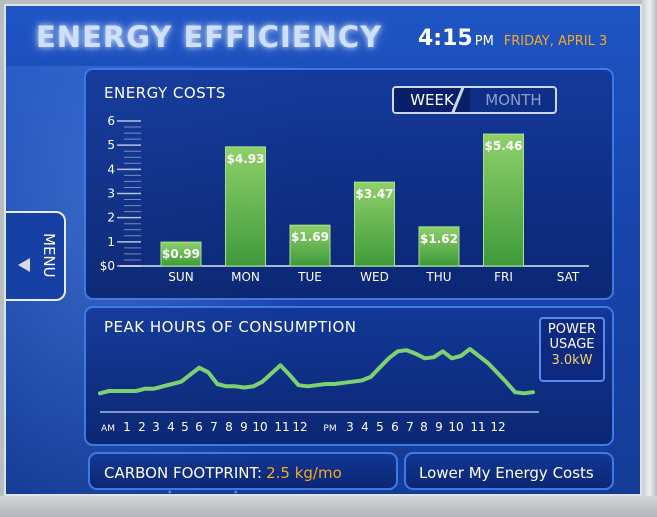 Image resolution: width=657 pixels, height=517 pixels. I want to click on clock-time: 4:15, so click(445, 38).